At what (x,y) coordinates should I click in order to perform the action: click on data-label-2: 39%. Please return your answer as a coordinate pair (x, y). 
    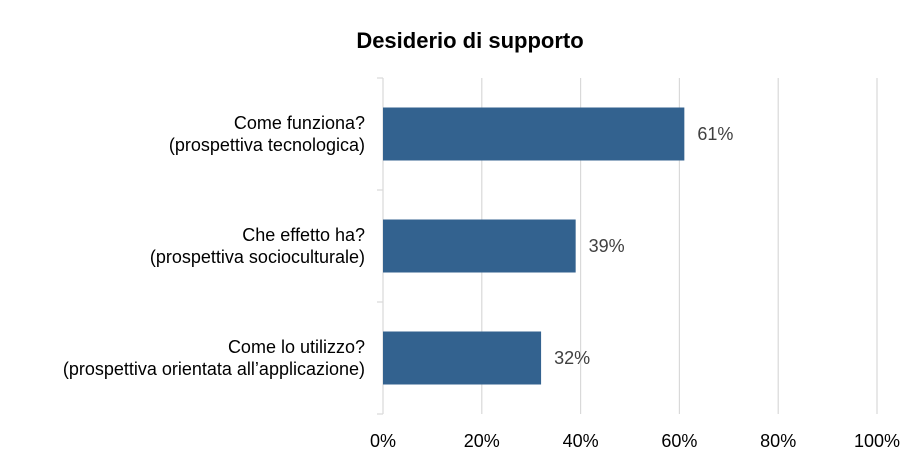
    Looking at the image, I should click on (607, 246).